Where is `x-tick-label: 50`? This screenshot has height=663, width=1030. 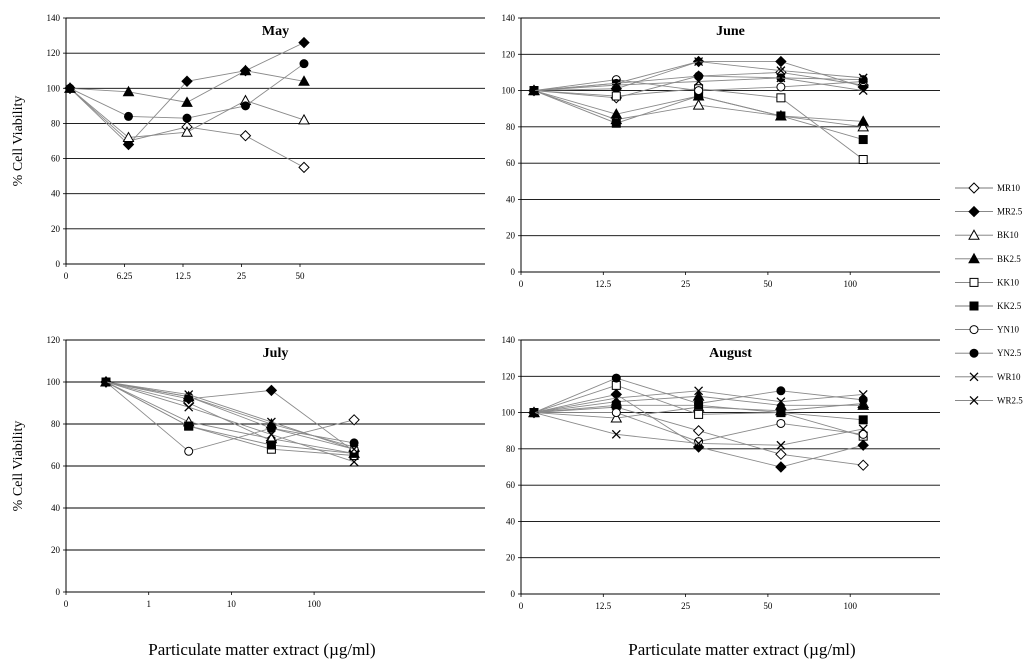 x-tick-label: 50 is located at coordinates (301, 276).